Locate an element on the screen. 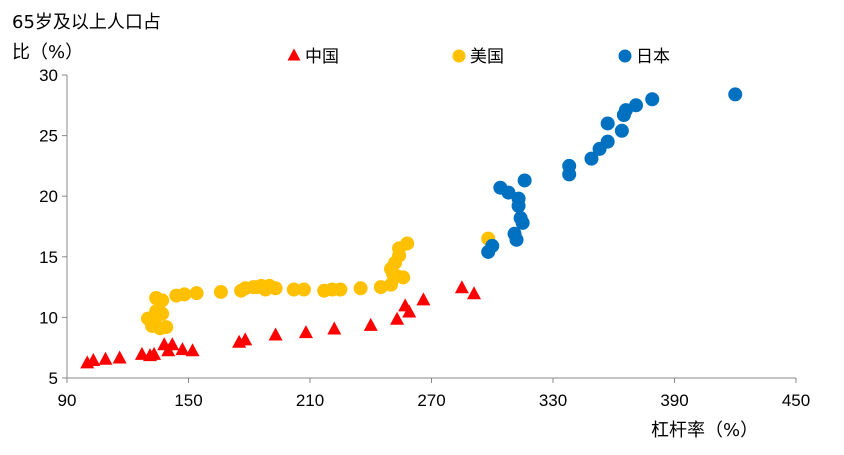  y-tick-label: 20 is located at coordinates (48, 196).